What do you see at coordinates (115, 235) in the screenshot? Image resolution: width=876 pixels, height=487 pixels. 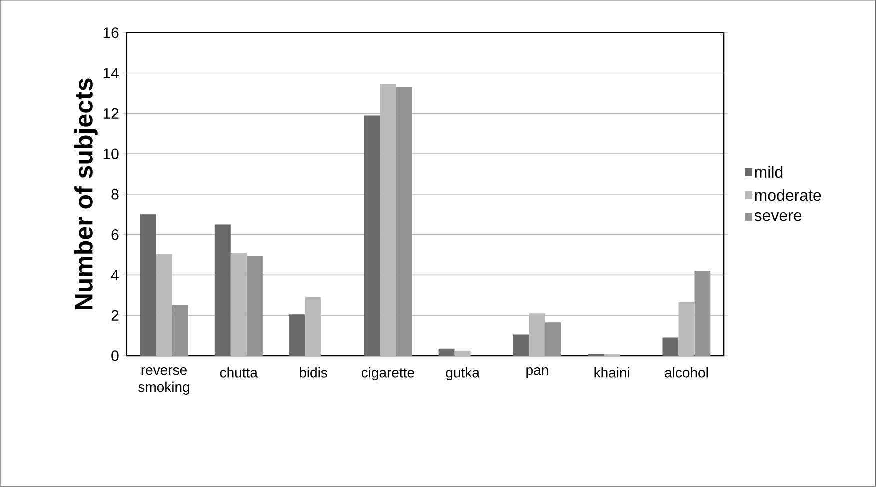 I see `y-tick-label: 6` at bounding box center [115, 235].